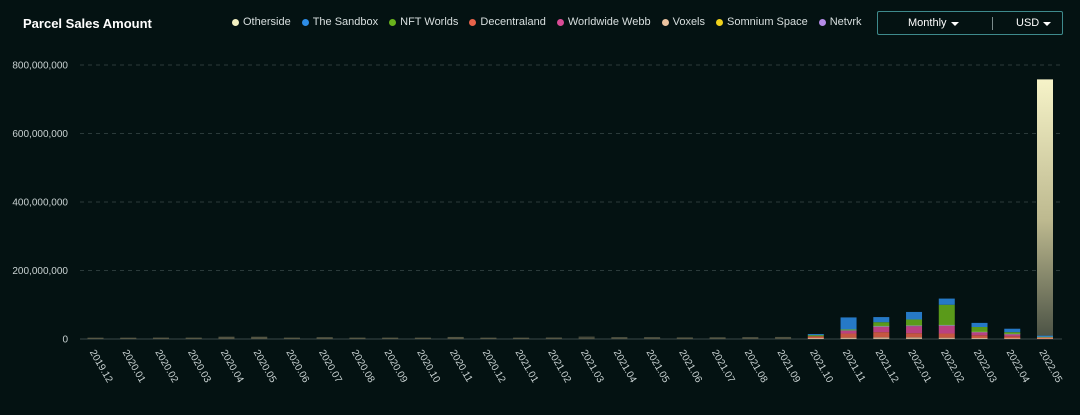 This screenshot has height=415, width=1080. Describe the element at coordinates (970, 23) in the screenshot. I see `chart-controls: Monthly USD` at that location.